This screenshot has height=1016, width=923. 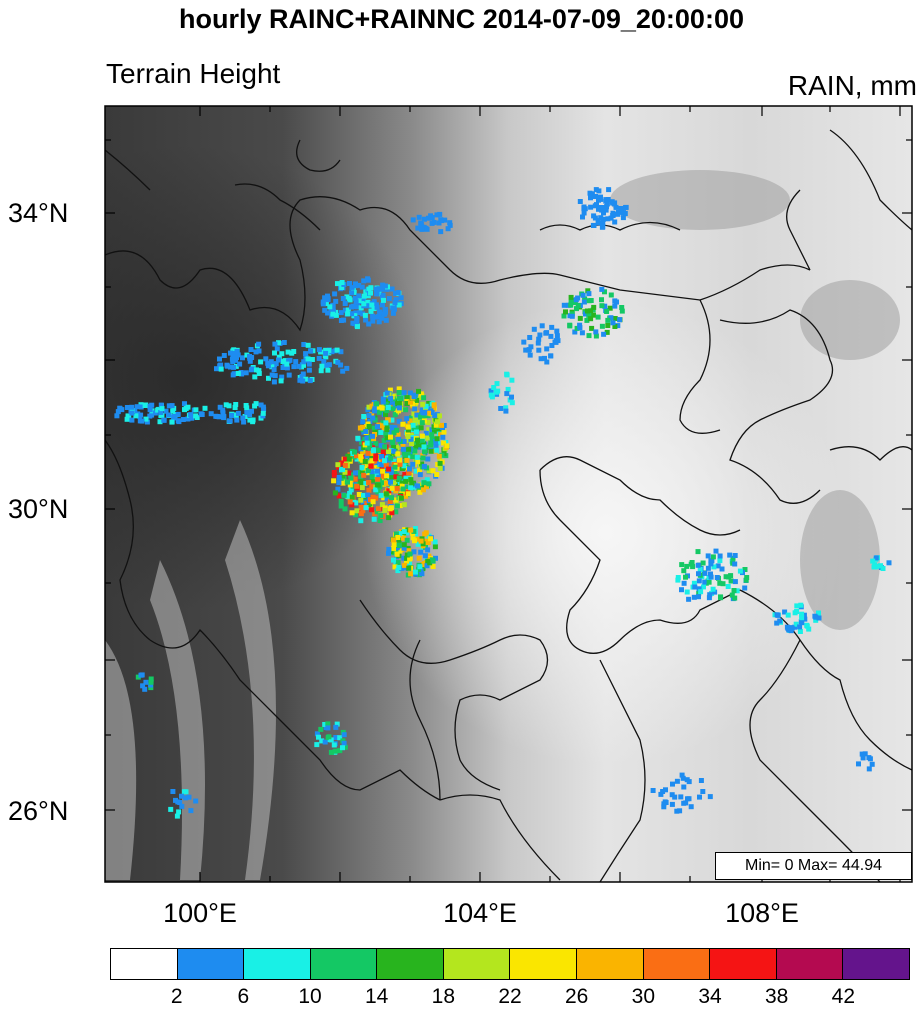 What do you see at coordinates (710, 996) in the screenshot?
I see `colorbar-tick-label: 34` at bounding box center [710, 996].